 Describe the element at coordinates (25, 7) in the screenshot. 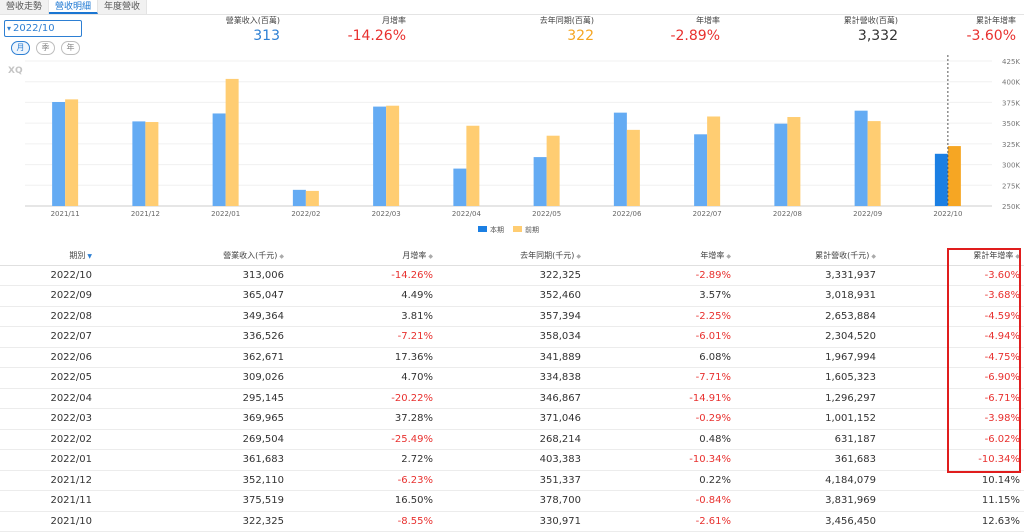

I see `tab-revenue-trend: 營收走勢` at that location.